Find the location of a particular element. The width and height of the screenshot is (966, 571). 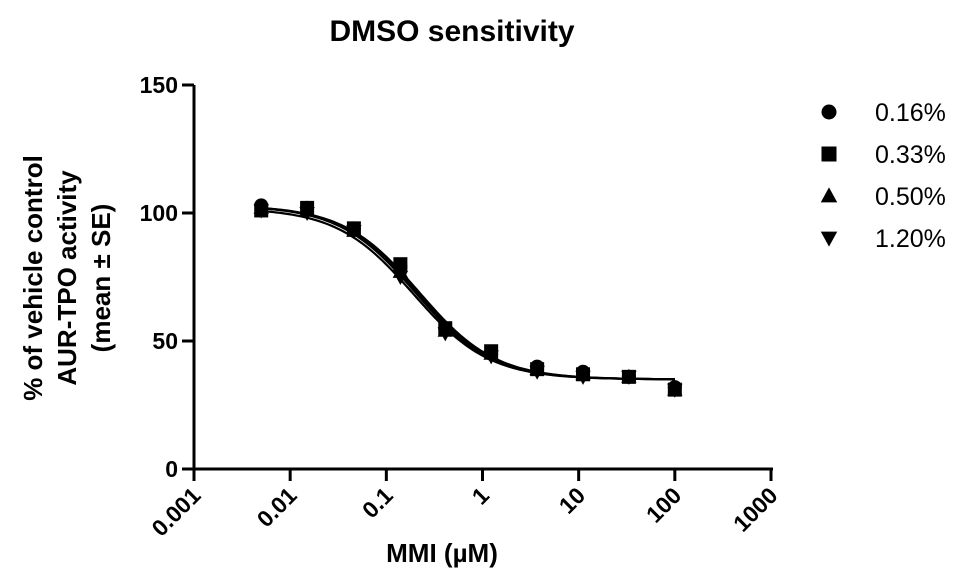

y-tick-label: 0 is located at coordinates (171, 469).